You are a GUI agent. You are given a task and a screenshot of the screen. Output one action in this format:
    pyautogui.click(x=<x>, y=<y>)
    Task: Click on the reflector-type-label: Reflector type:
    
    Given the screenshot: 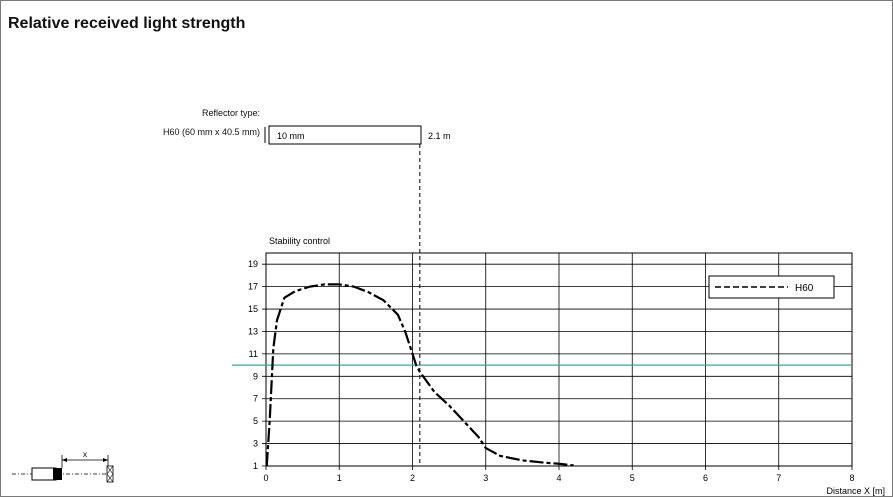 What is the action you would take?
    pyautogui.click(x=230, y=113)
    